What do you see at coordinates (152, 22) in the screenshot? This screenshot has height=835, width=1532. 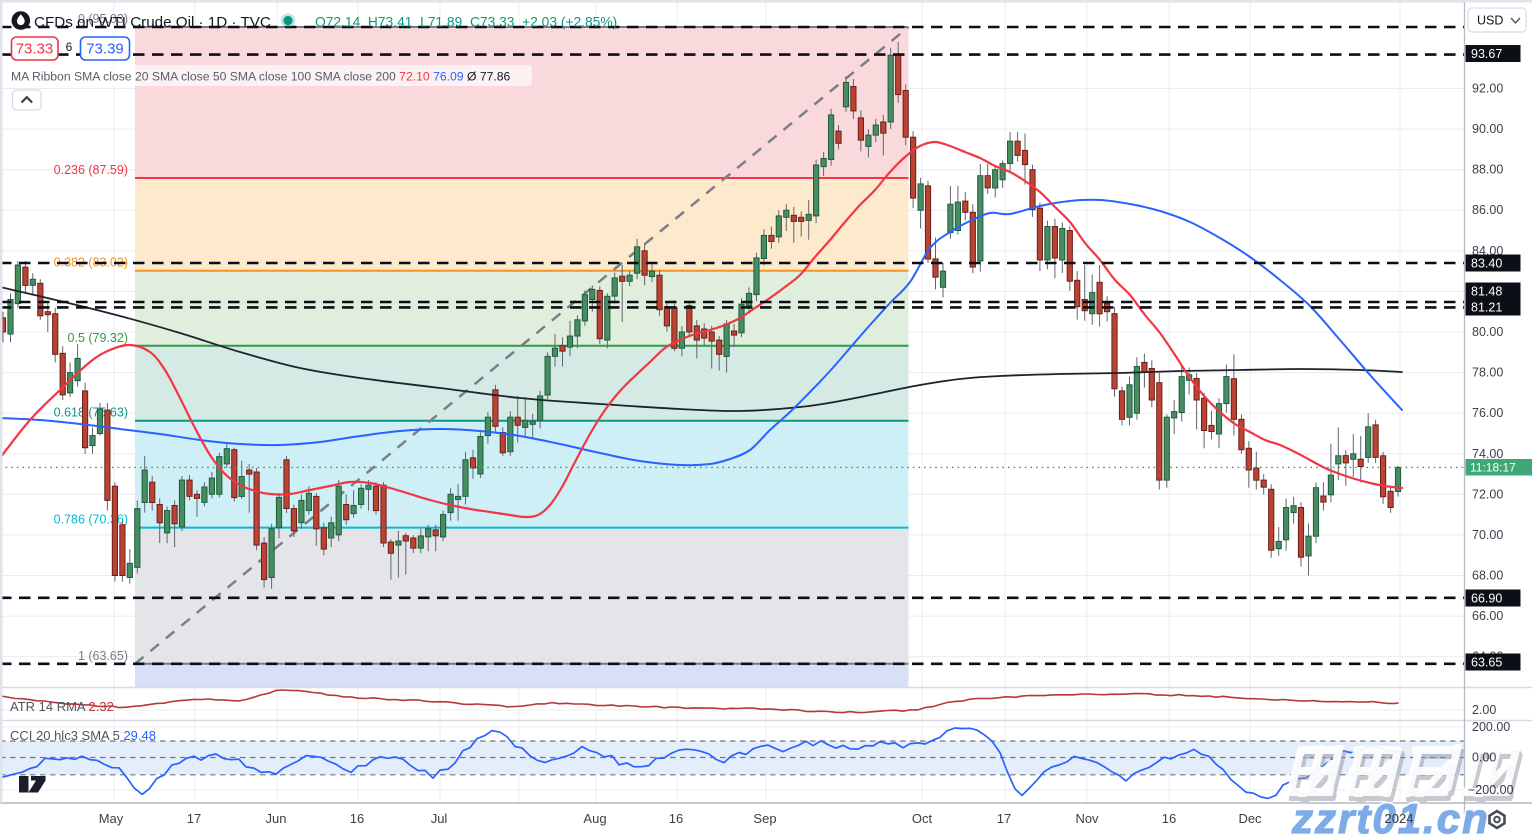 I see `svg-text:CFDs on WTI Crude Oil · 1D · T: CFDs on WTI Crude Oil · 1D · TVC` at bounding box center [152, 22].